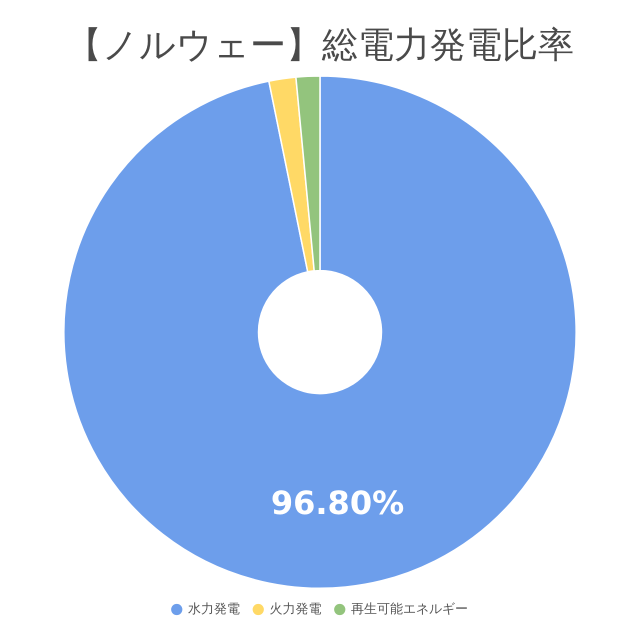  I want to click on legend-label: 再生可能エネルギー, so click(409, 609).